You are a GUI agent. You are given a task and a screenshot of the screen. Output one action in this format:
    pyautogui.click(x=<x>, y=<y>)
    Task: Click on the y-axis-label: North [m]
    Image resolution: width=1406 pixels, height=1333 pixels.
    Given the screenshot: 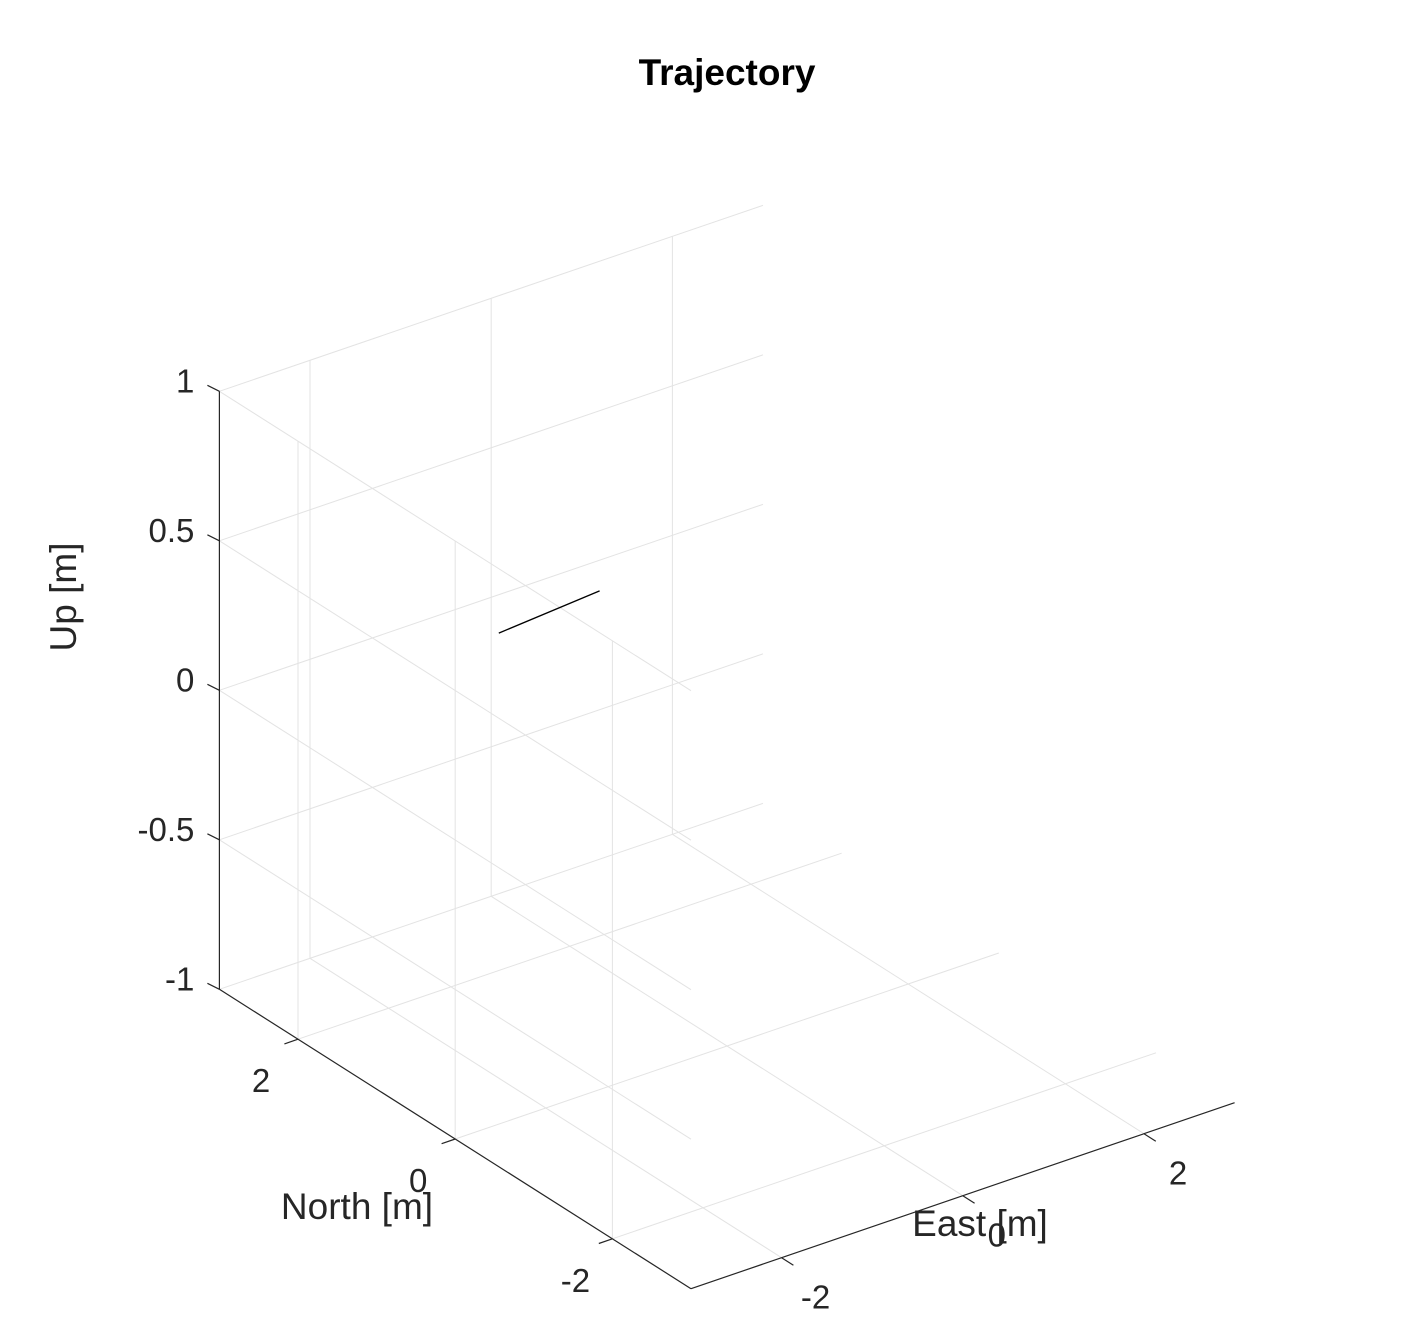 What is the action you would take?
    pyautogui.click(x=357, y=1206)
    